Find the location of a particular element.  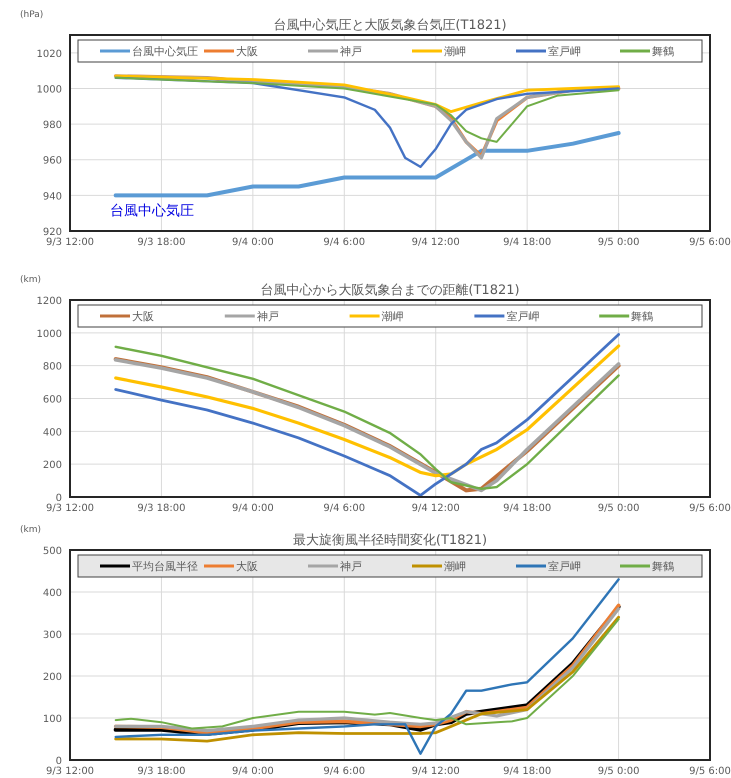

y-tick-label: 1020 is located at coordinates (49, 54).